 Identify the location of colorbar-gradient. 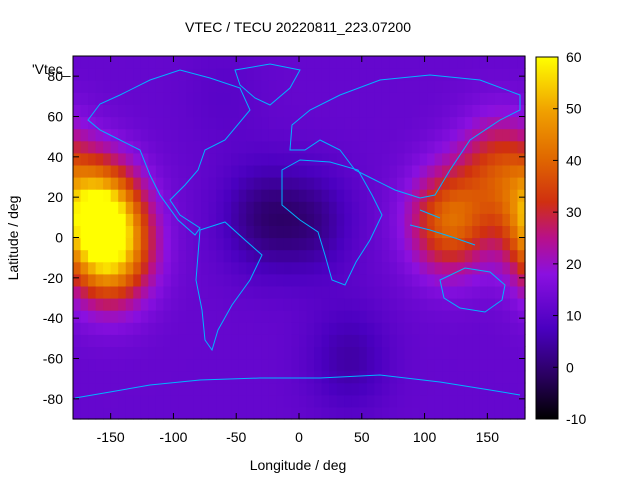
(547, 238).